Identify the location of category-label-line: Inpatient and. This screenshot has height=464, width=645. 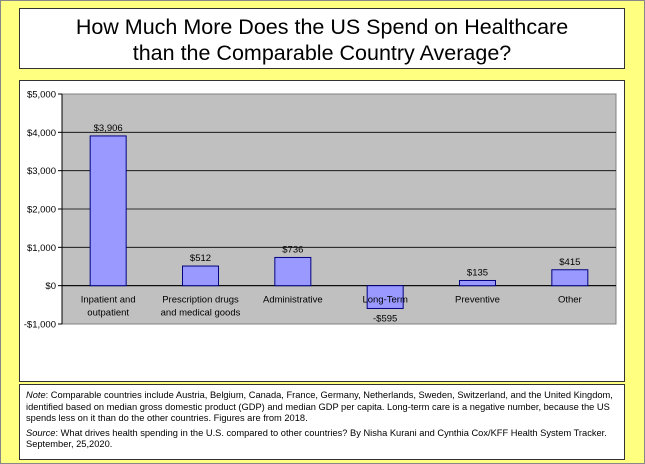
(108, 300).